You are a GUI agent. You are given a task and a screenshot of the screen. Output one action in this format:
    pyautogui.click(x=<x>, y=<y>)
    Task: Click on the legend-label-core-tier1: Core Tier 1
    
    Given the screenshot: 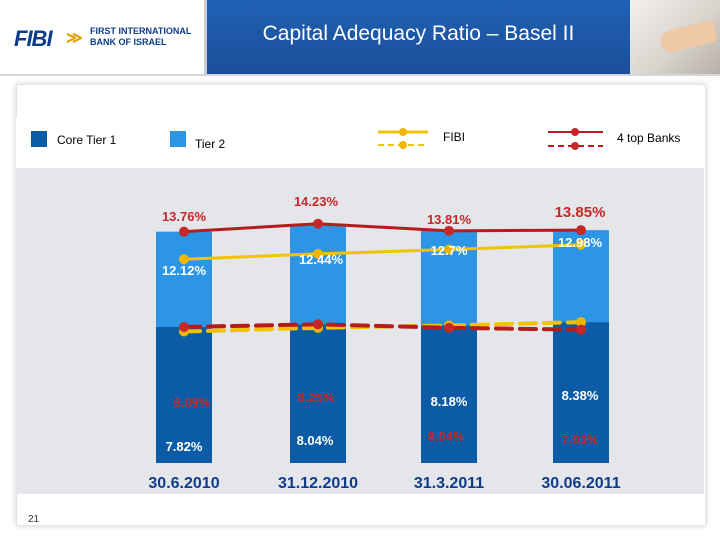 What is the action you would take?
    pyautogui.click(x=87, y=140)
    